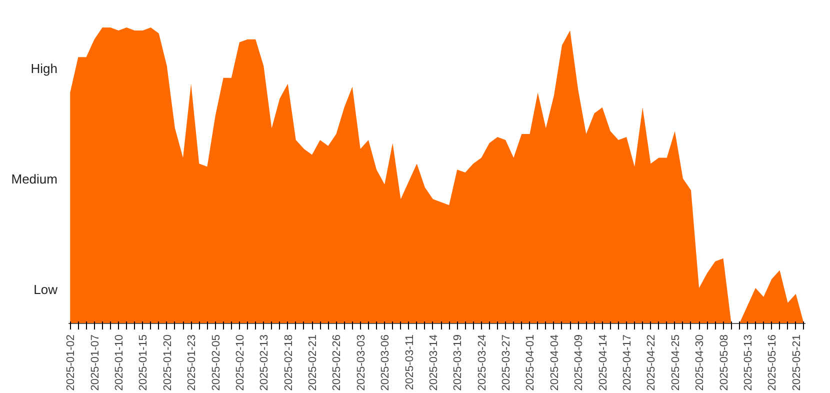 The height and width of the screenshot is (393, 830). Describe the element at coordinates (264, 362) in the screenshot. I see `x-tick-label: 2025-02-13` at that location.